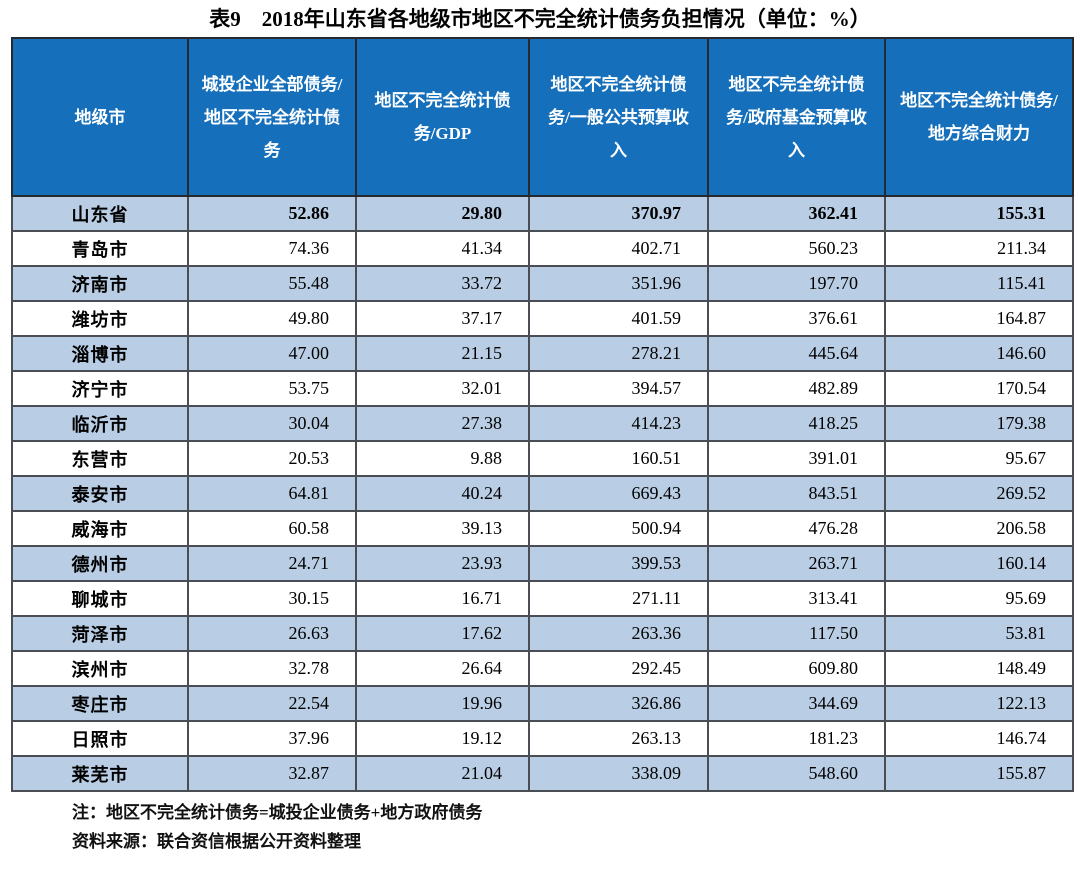 This screenshot has height=878, width=1080. I want to click on value-cell: 476.28, so click(796, 528).